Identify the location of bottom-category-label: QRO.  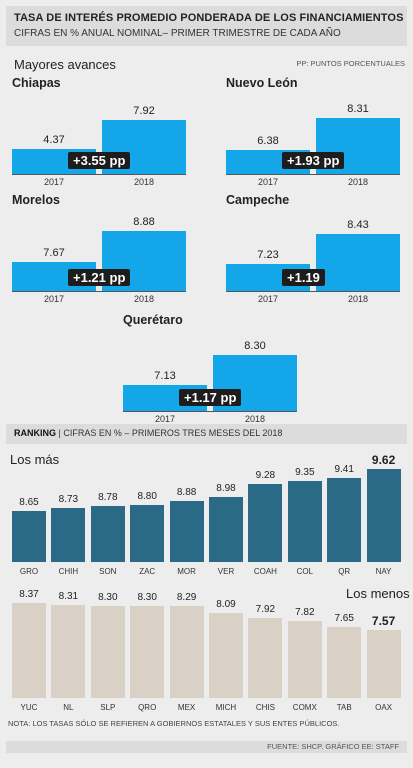
(147, 707).